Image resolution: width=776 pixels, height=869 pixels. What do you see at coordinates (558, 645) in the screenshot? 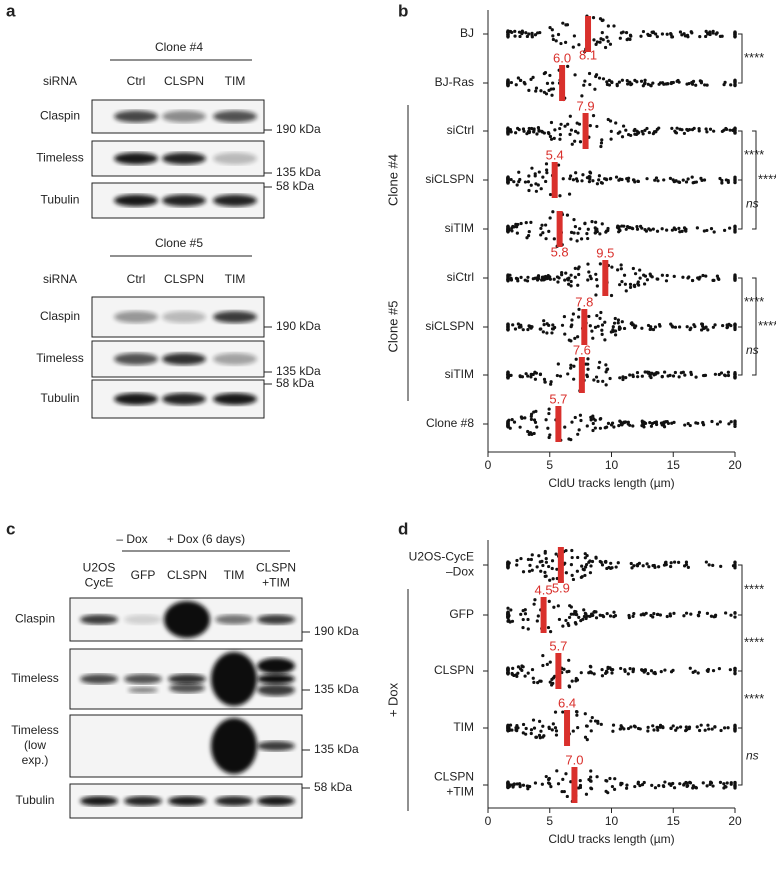
I see `value-label: 5.7` at bounding box center [558, 645].